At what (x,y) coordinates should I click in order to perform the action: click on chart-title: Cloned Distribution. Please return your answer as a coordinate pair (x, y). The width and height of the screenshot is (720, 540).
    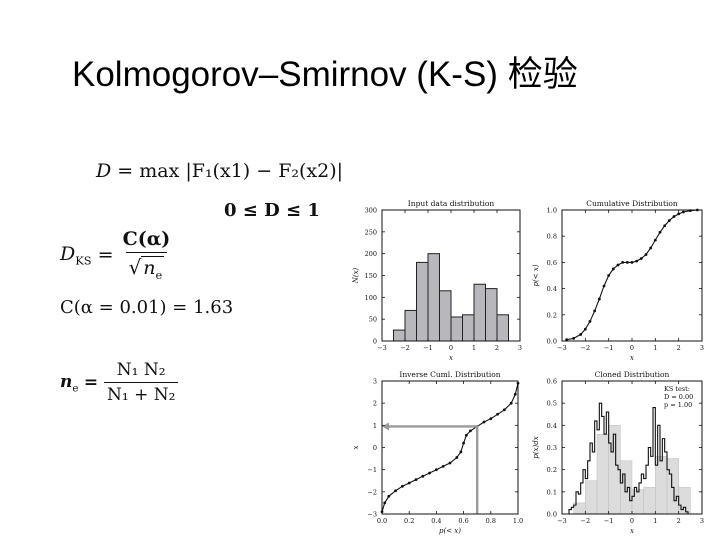
    Looking at the image, I should click on (632, 374).